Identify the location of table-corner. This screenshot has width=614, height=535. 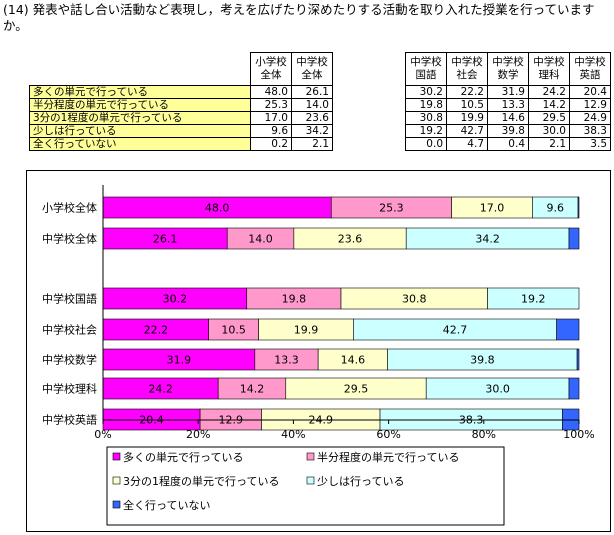
(140, 69).